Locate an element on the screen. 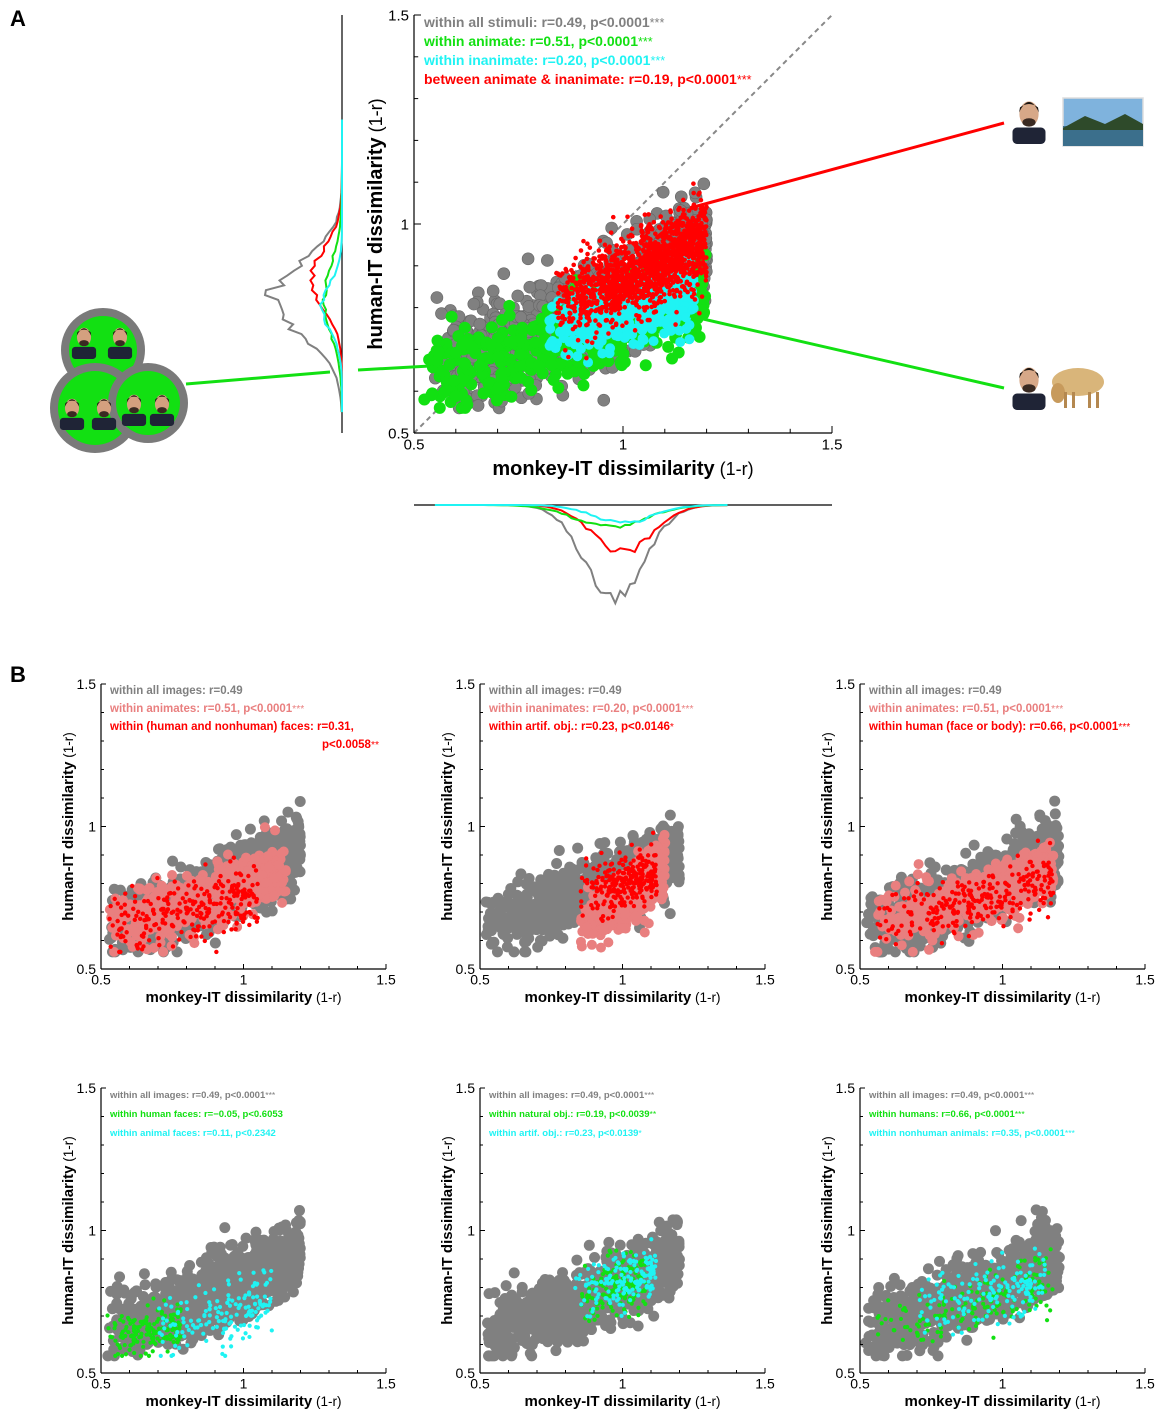 This screenshot has height=1413, width=1163. y-axis-title-unit: (1-r) is located at coordinates (376, 117).